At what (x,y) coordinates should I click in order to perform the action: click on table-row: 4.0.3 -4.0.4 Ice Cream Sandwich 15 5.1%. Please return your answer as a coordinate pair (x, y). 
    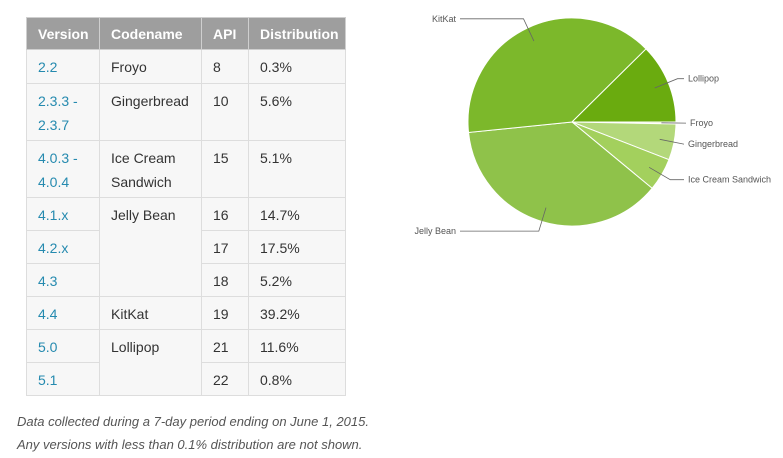
    Looking at the image, I should click on (186, 169).